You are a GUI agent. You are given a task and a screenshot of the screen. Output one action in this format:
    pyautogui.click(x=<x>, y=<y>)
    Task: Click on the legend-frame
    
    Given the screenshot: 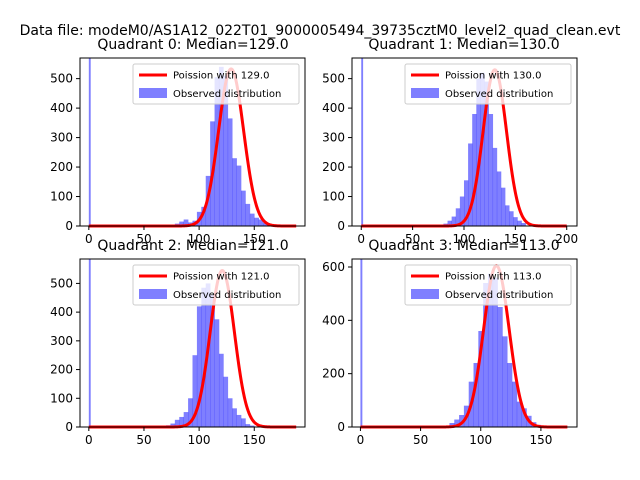 What is the action you would take?
    pyautogui.click(x=488, y=285)
    